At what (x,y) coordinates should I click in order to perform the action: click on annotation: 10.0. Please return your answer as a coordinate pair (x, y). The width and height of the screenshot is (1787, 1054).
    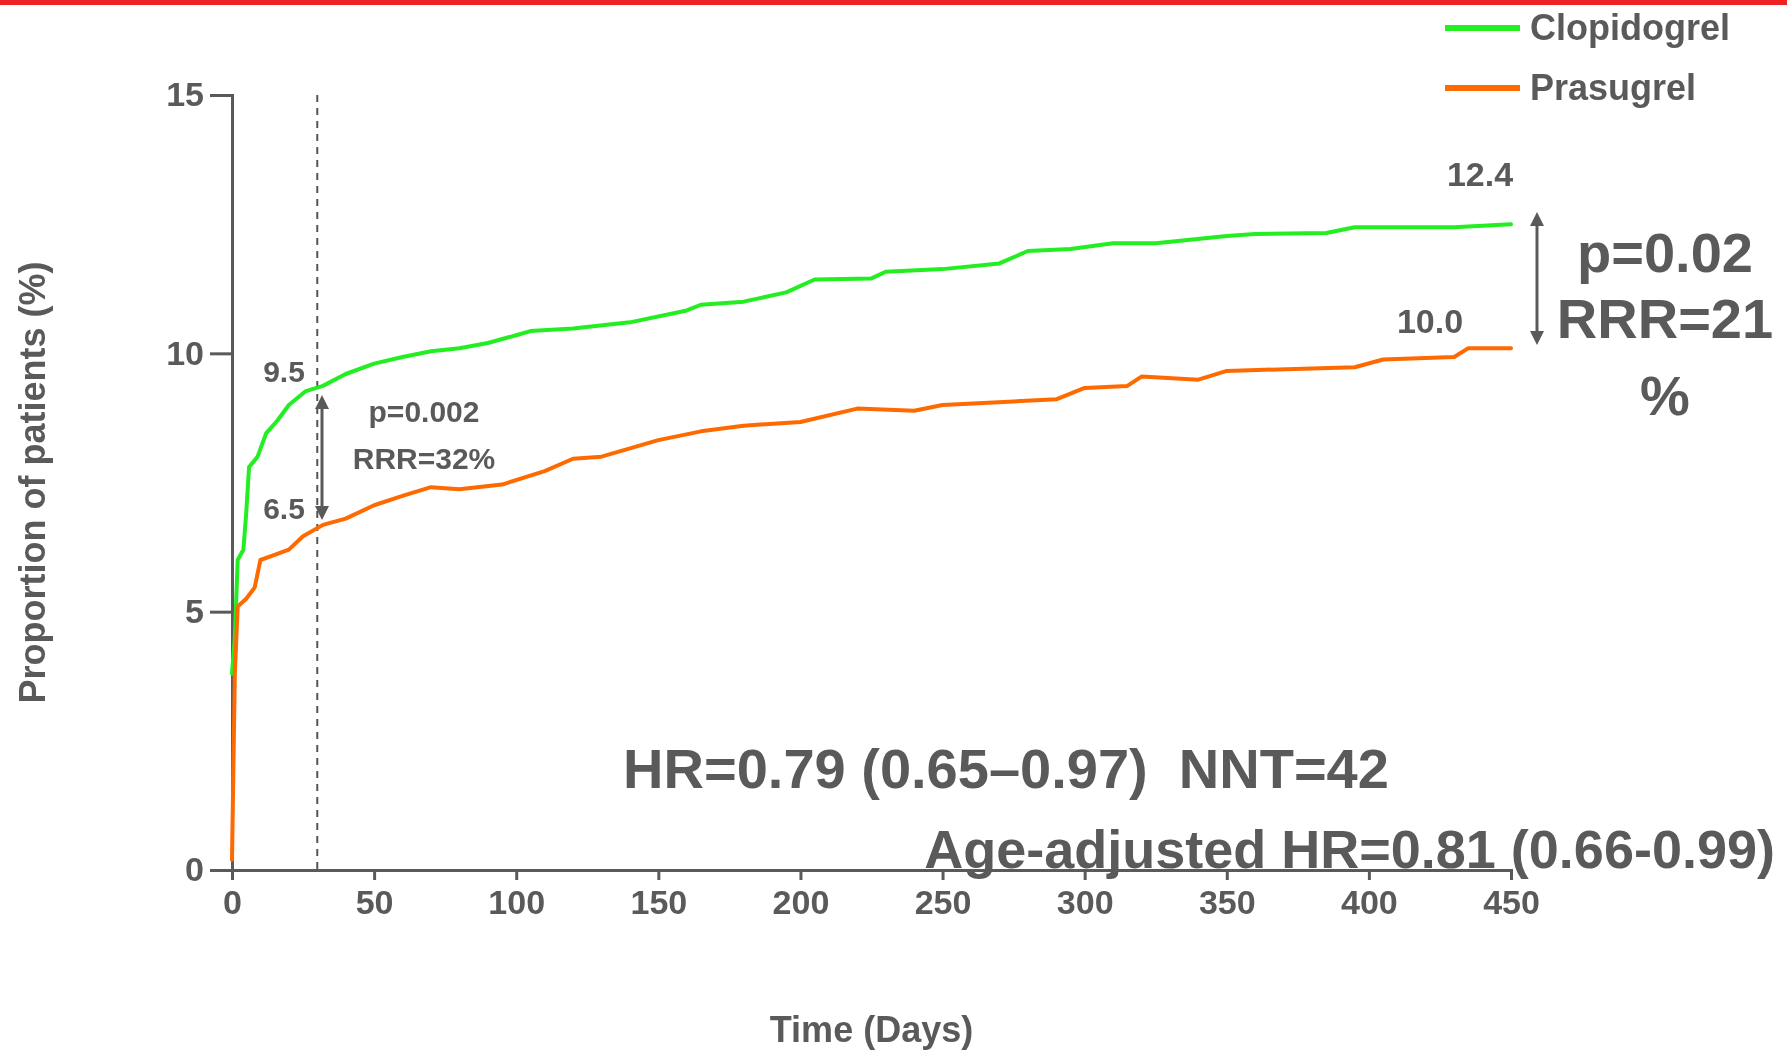
    Looking at the image, I should click on (1430, 321).